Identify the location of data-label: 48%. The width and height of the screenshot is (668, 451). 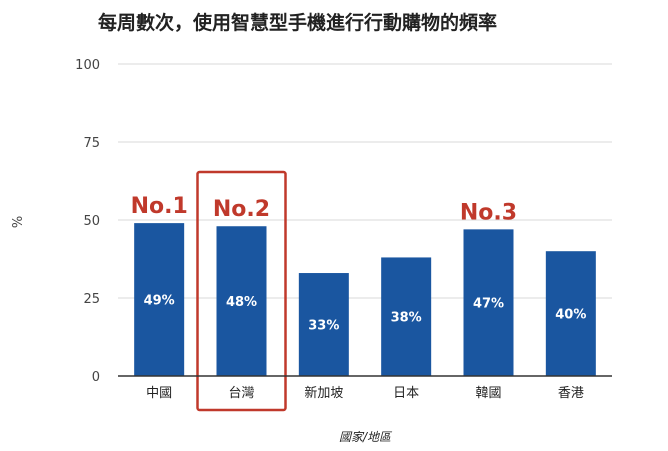
(241, 302).